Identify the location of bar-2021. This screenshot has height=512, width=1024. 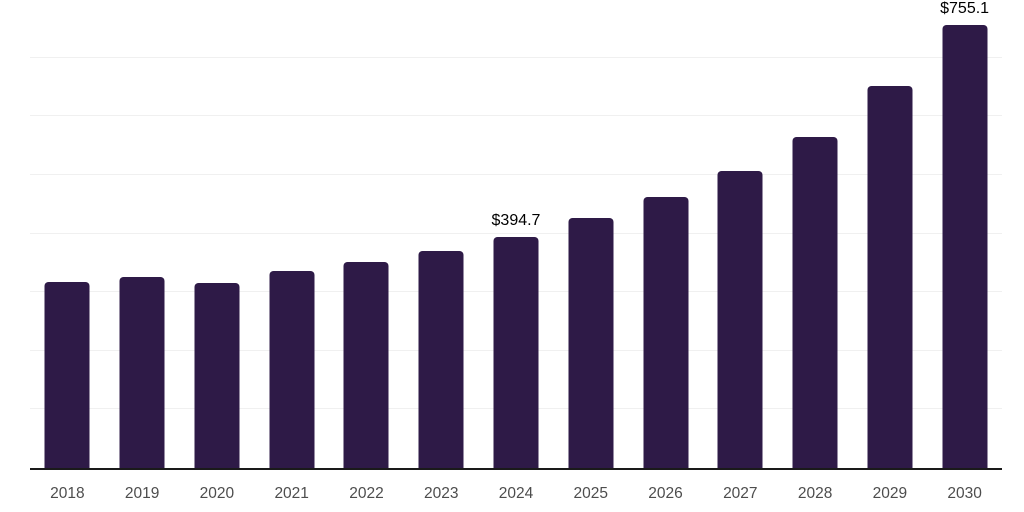
(292, 369).